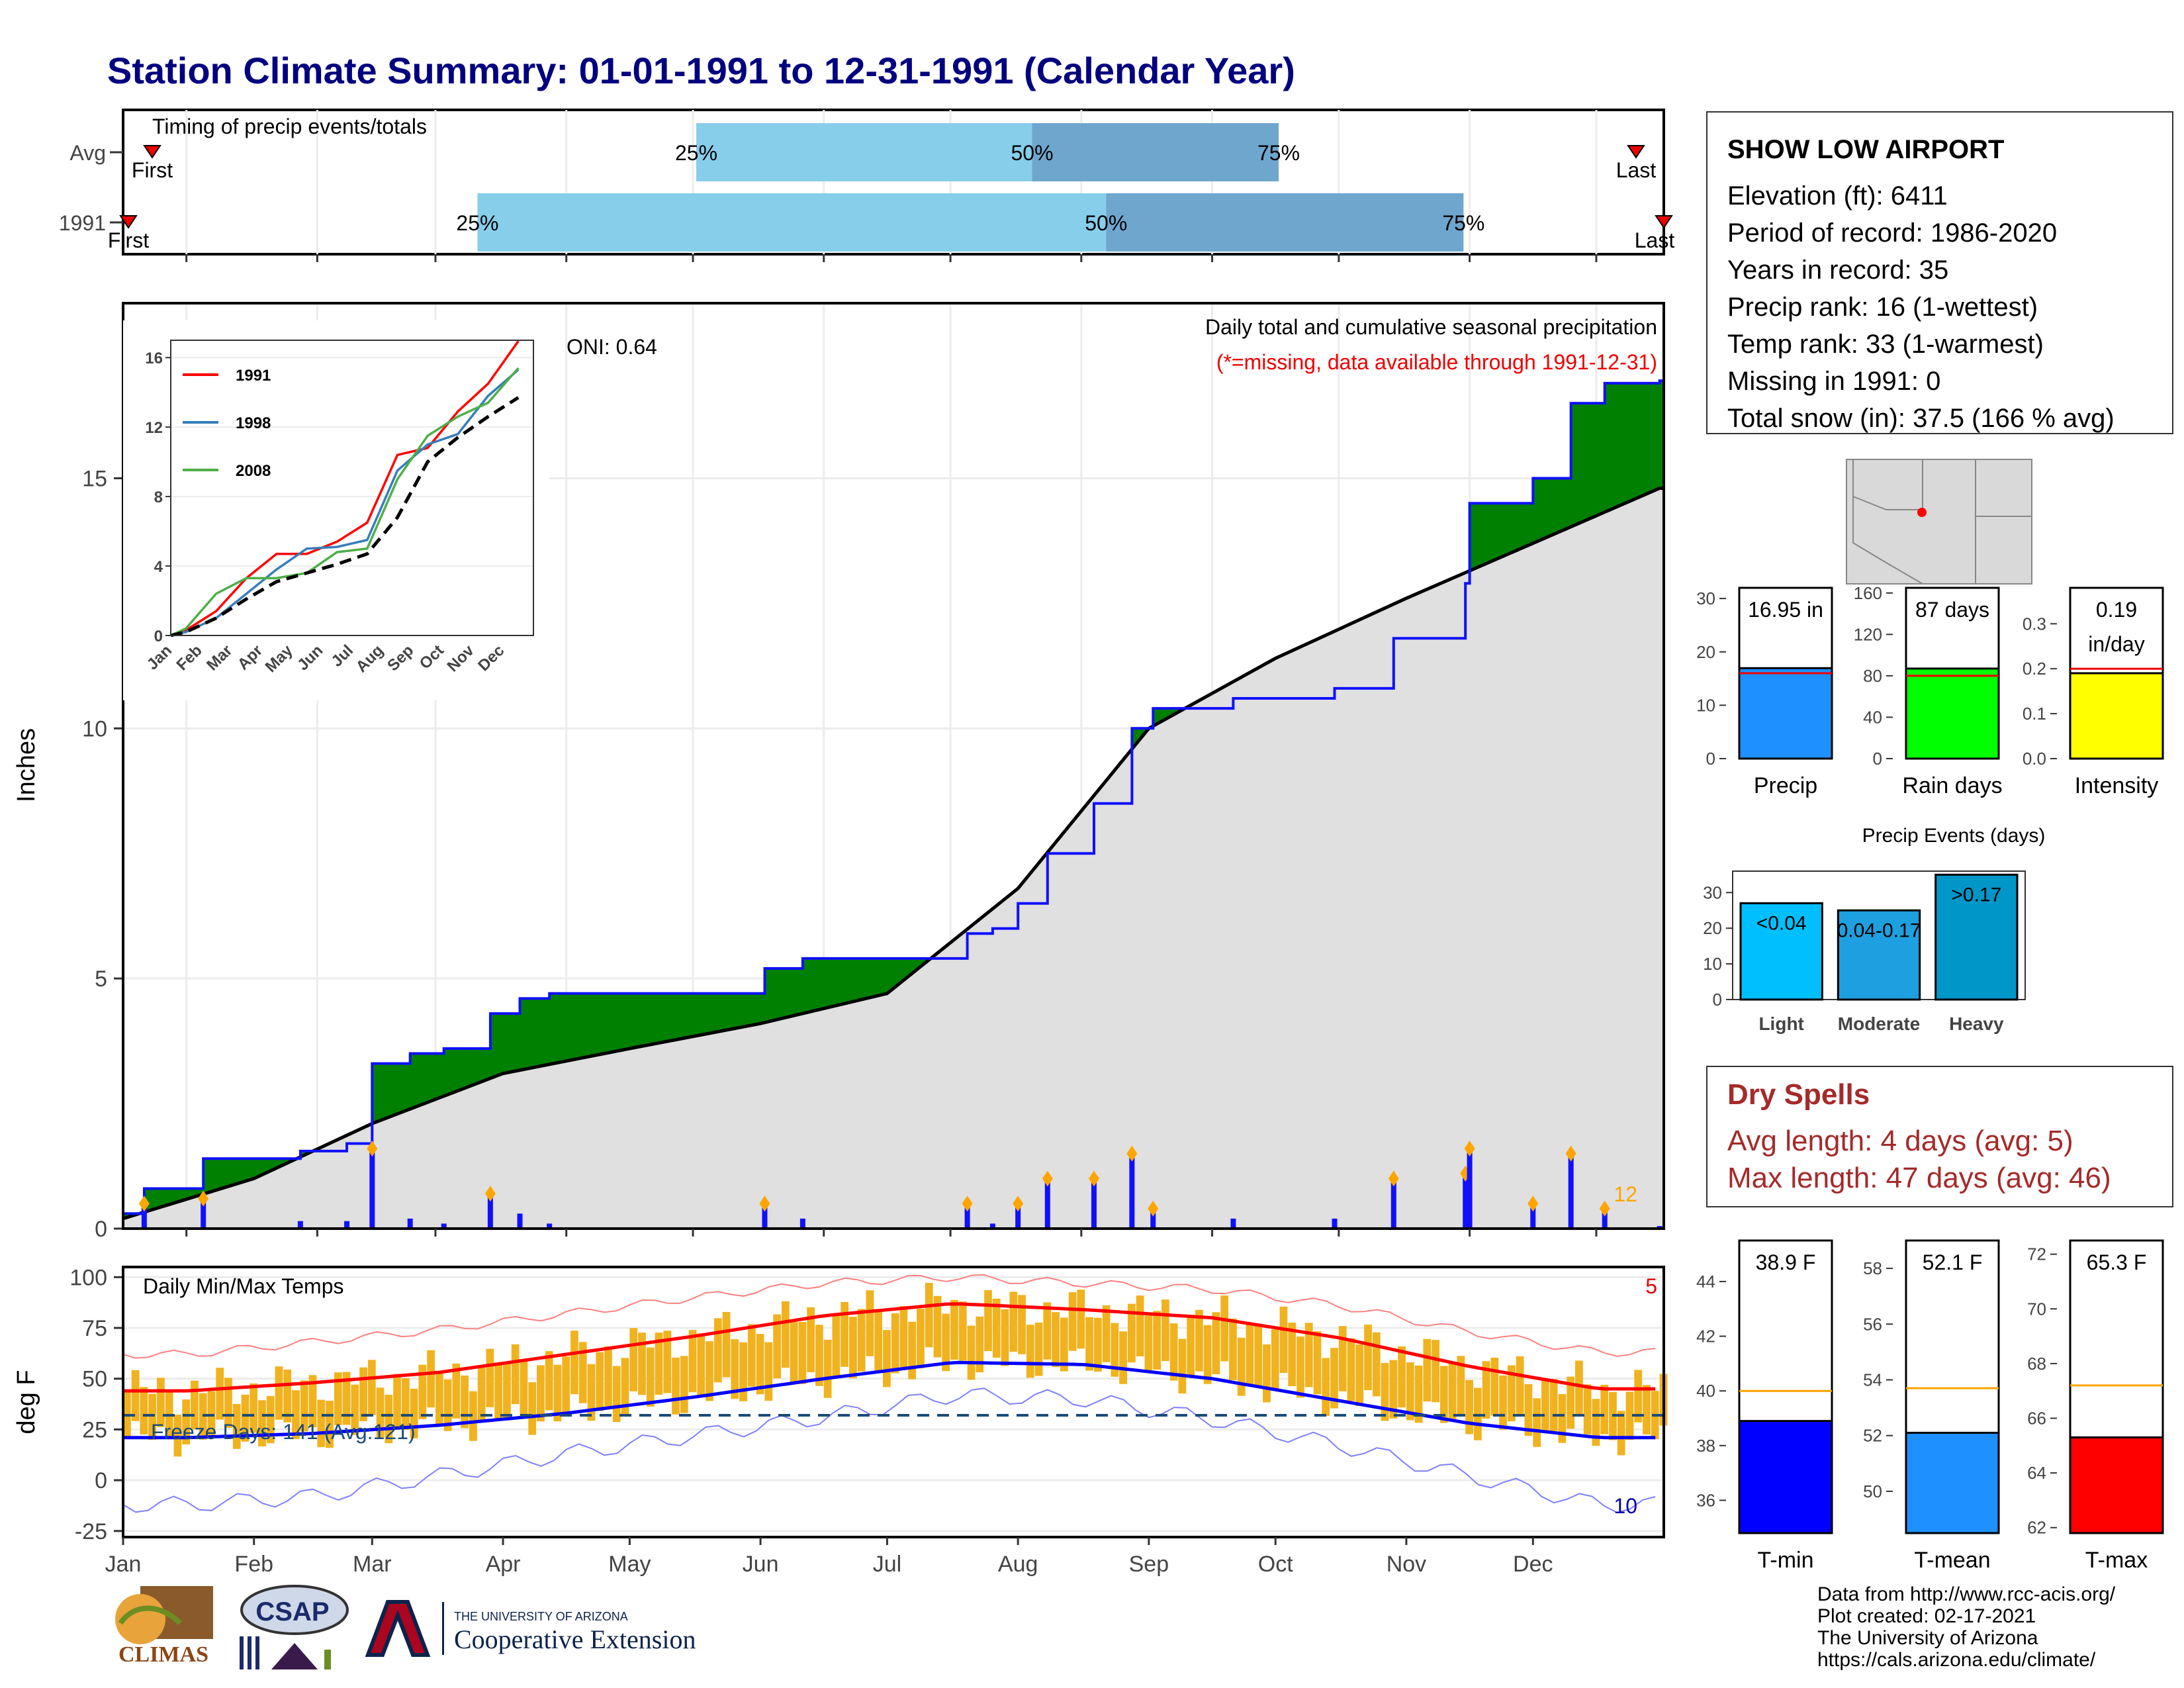  I want to click on event-category-label: Light, so click(1780, 1023).